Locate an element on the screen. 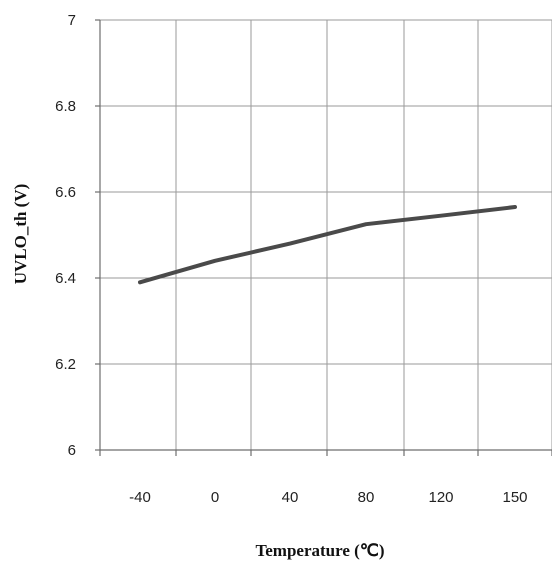  y-tick-label: 6.2 is located at coordinates (65, 364).